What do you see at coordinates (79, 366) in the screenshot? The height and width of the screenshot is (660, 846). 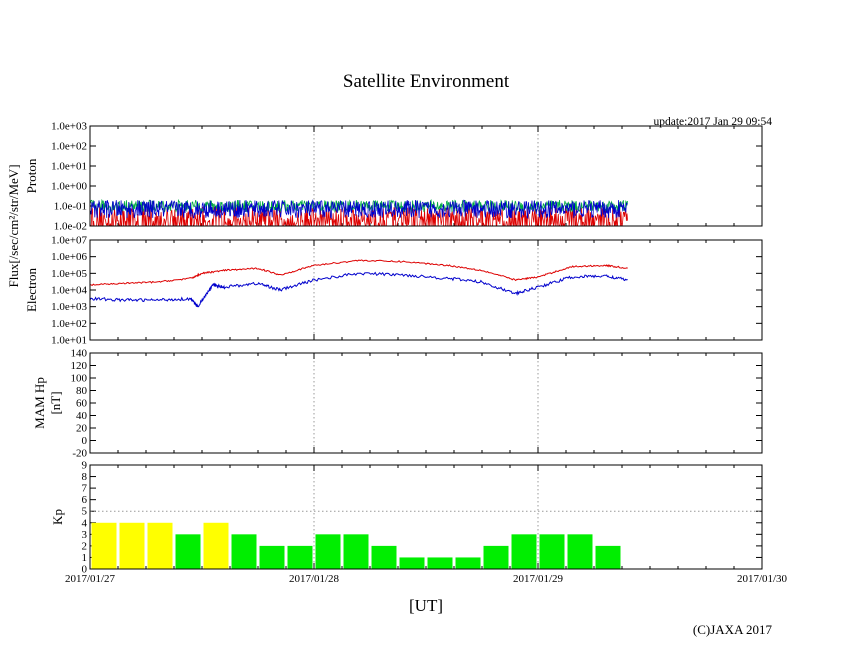 I see `y-tick-label: 120` at bounding box center [79, 366].